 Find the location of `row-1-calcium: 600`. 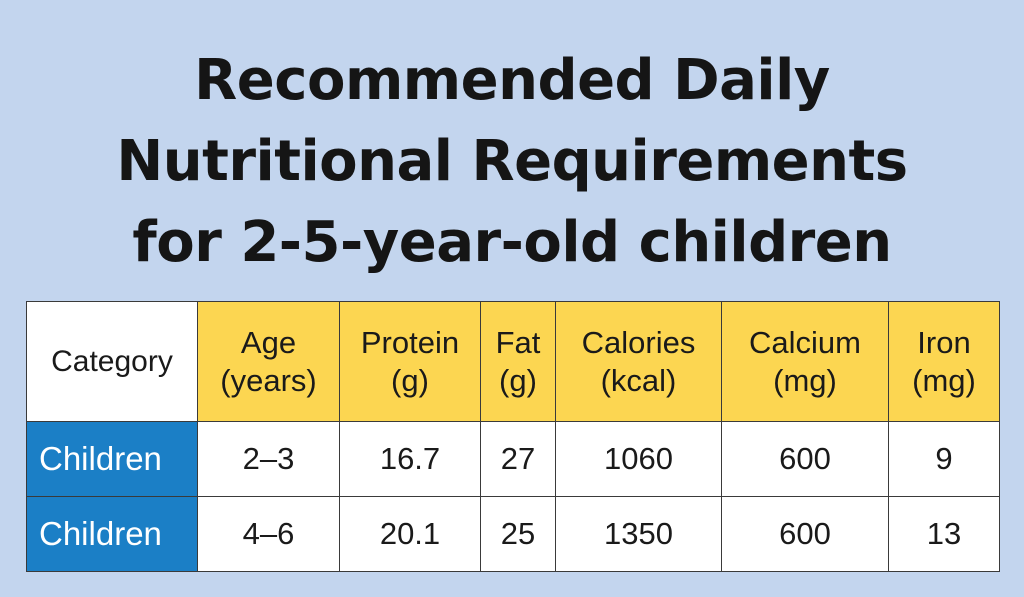

row-1-calcium: 600 is located at coordinates (805, 459).